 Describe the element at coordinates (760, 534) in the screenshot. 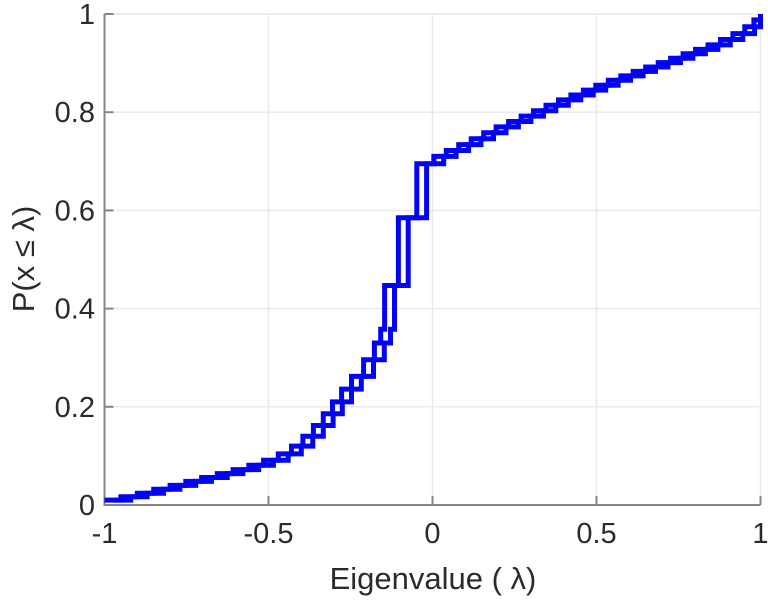

I see `x-tick-label: 1` at that location.